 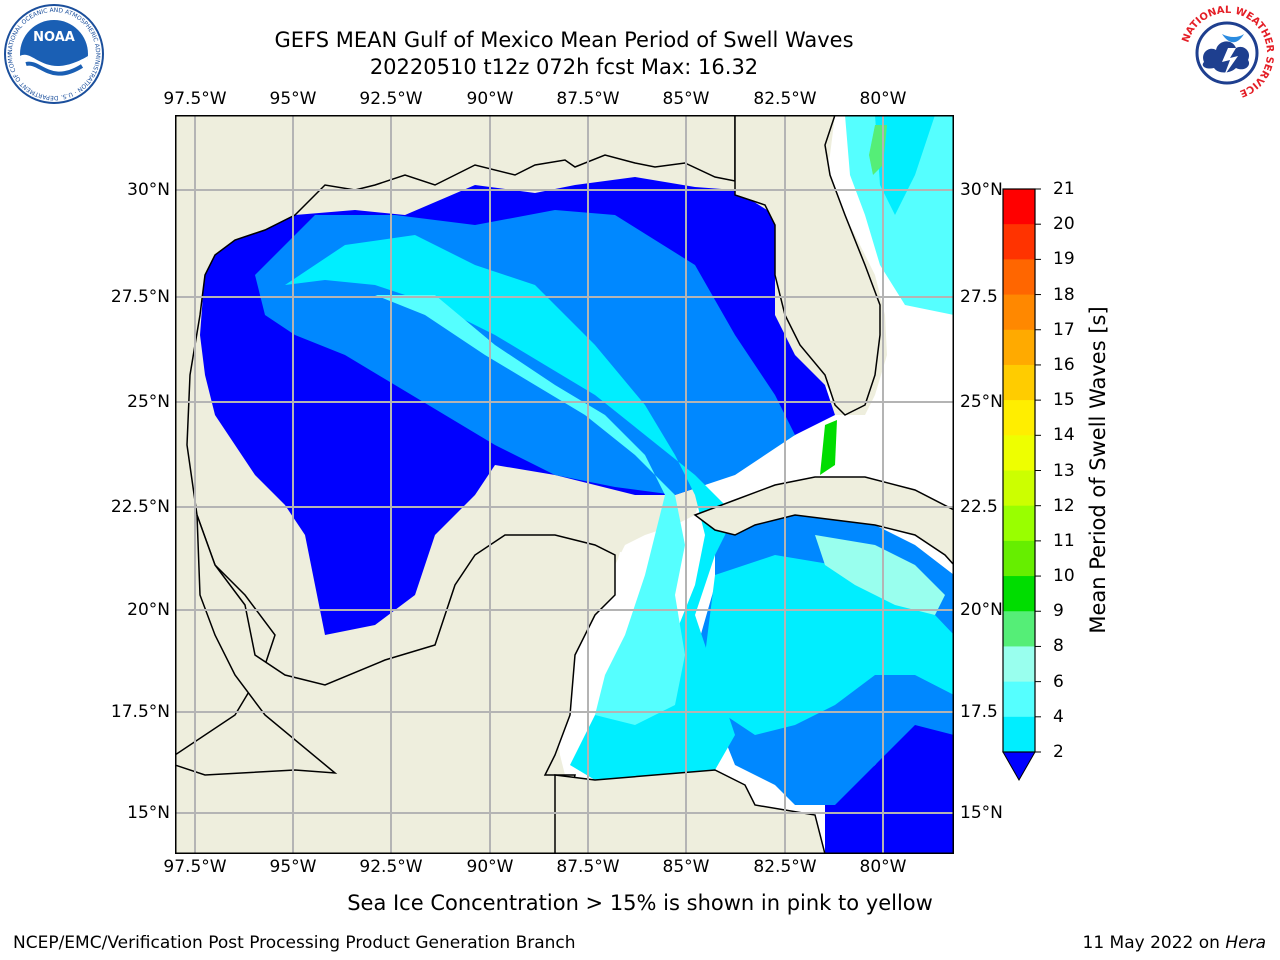 What do you see at coordinates (140, 712) in the screenshot?
I see `lat-label-left: 17.5°N` at bounding box center [140, 712].